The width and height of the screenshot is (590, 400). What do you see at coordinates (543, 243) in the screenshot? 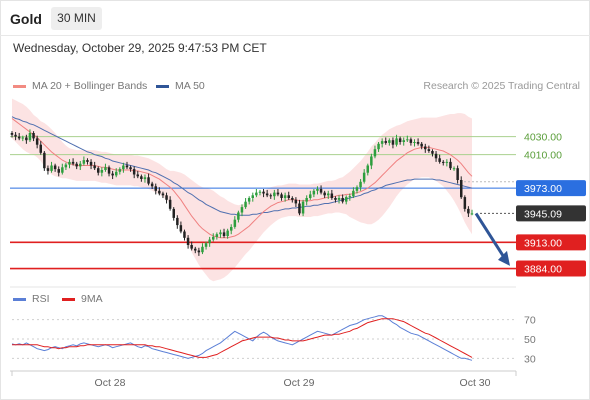
I see `level-label-support: 3913.00` at bounding box center [543, 243].